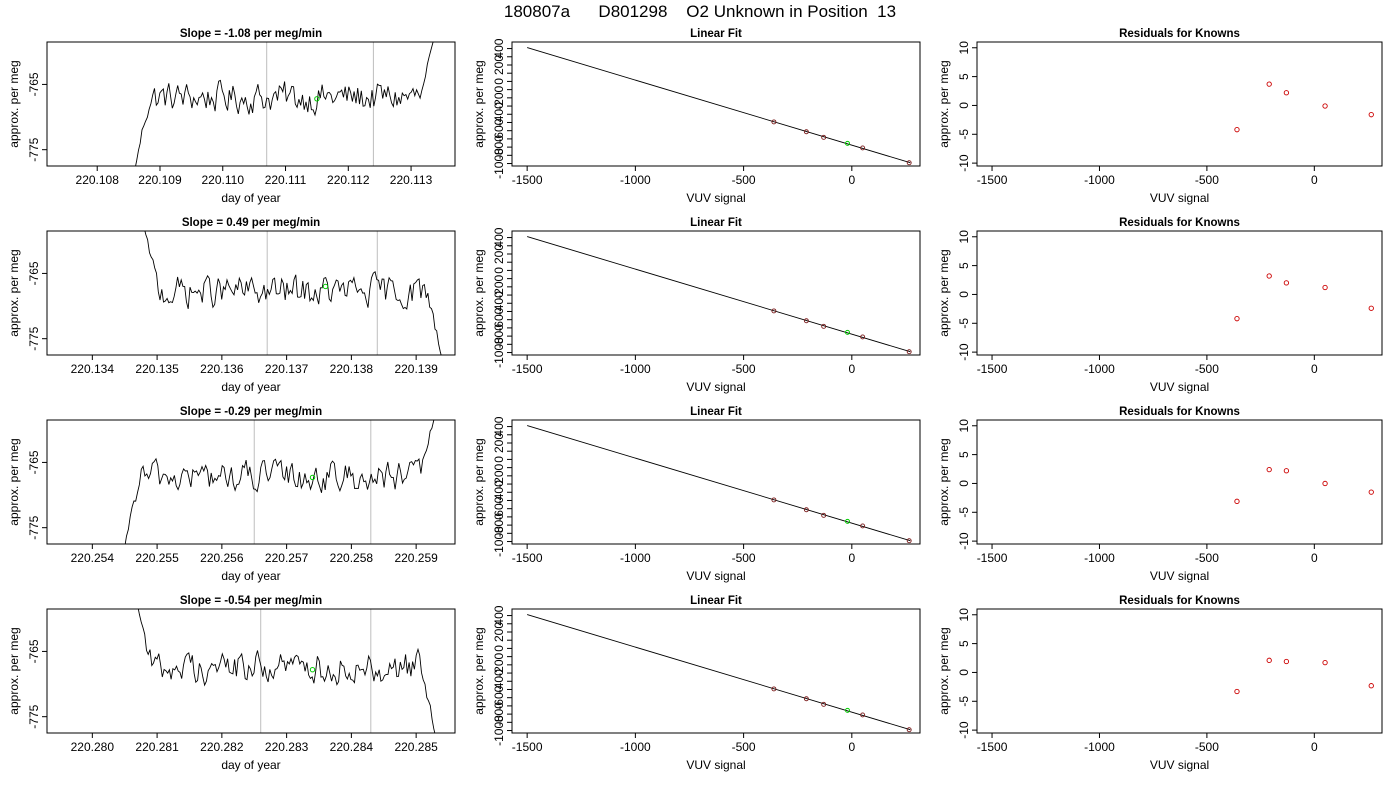  What do you see at coordinates (964, 163) in the screenshot?
I see `y-tick-label: -10` at bounding box center [964, 163].